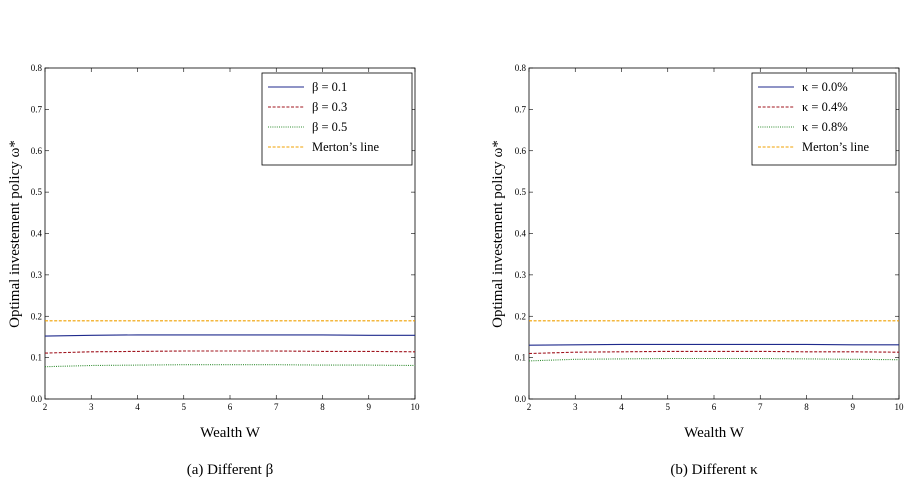 Image resolution: width=913 pixels, height=486 pixels. What do you see at coordinates (813, 117) in the screenshot?
I see `legend-items: κ = 0.0% κ = 0.4% κ = 0.8% Merton’s line` at bounding box center [813, 117].